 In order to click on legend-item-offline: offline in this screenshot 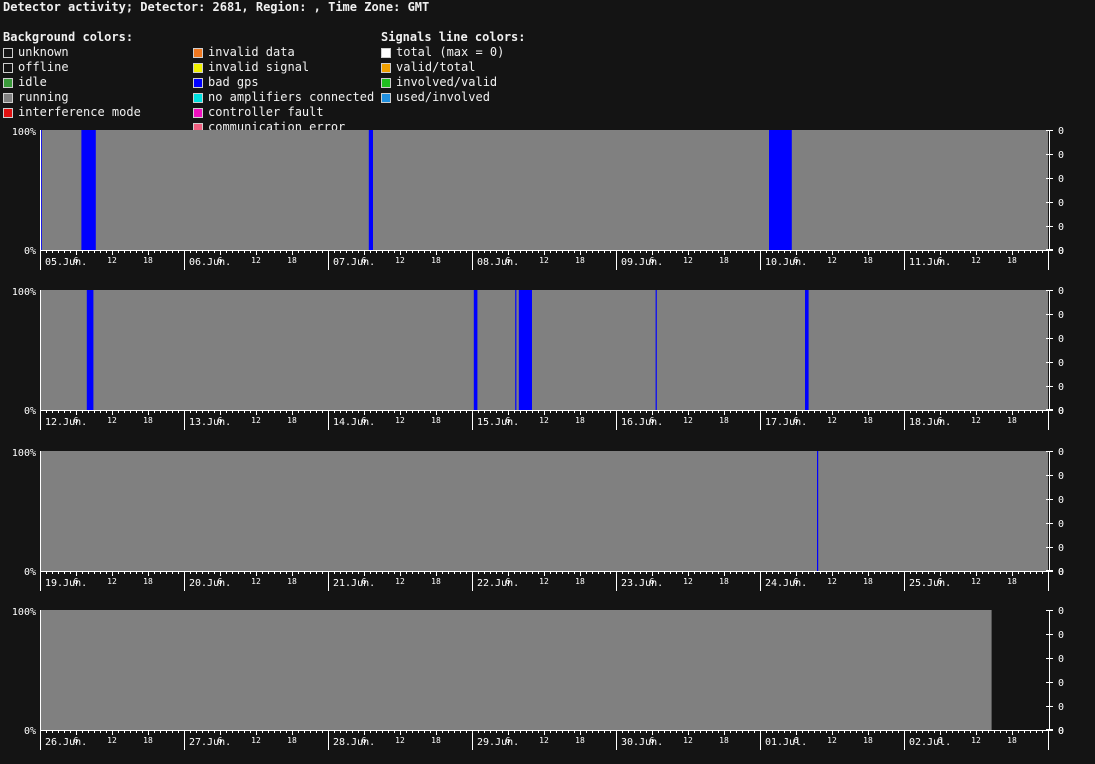, I will do `click(72, 67)`.